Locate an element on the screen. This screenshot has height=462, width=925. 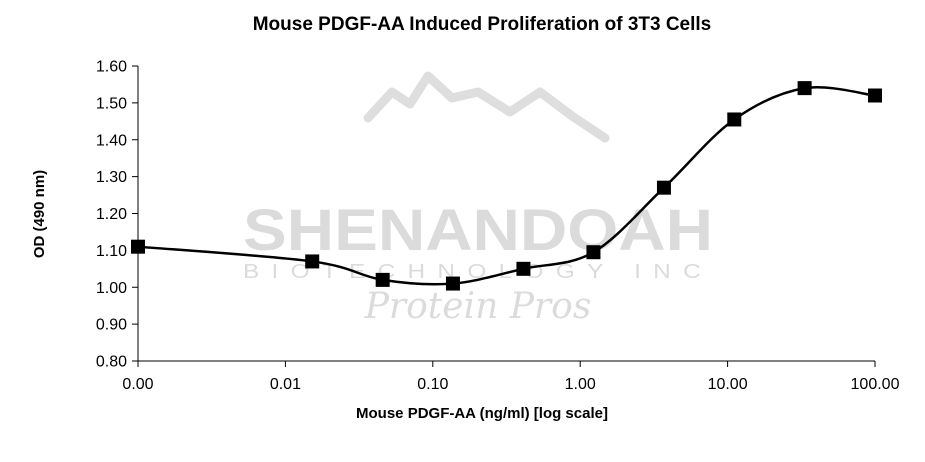
y-tick-label: 1.30 is located at coordinates (111, 177).